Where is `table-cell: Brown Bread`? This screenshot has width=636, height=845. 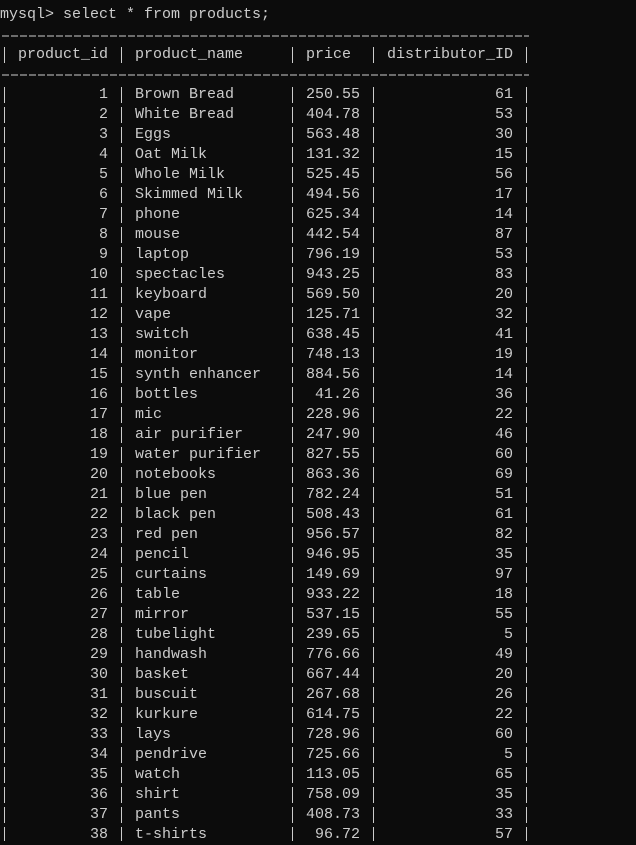
table-cell: Brown Bread is located at coordinates (185, 94).